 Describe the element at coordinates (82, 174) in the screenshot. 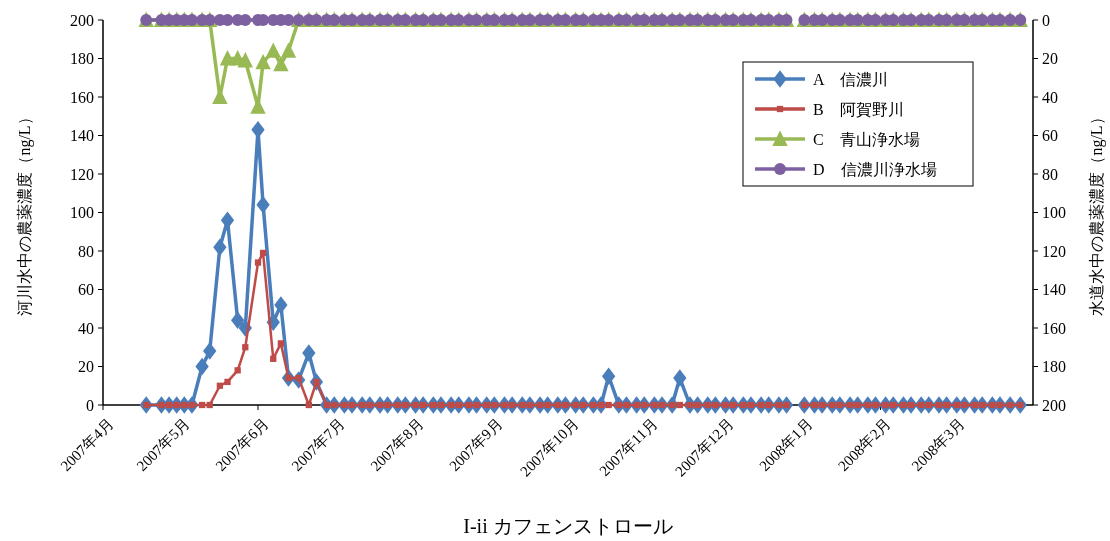

I see `y-tick-label: 120` at that location.